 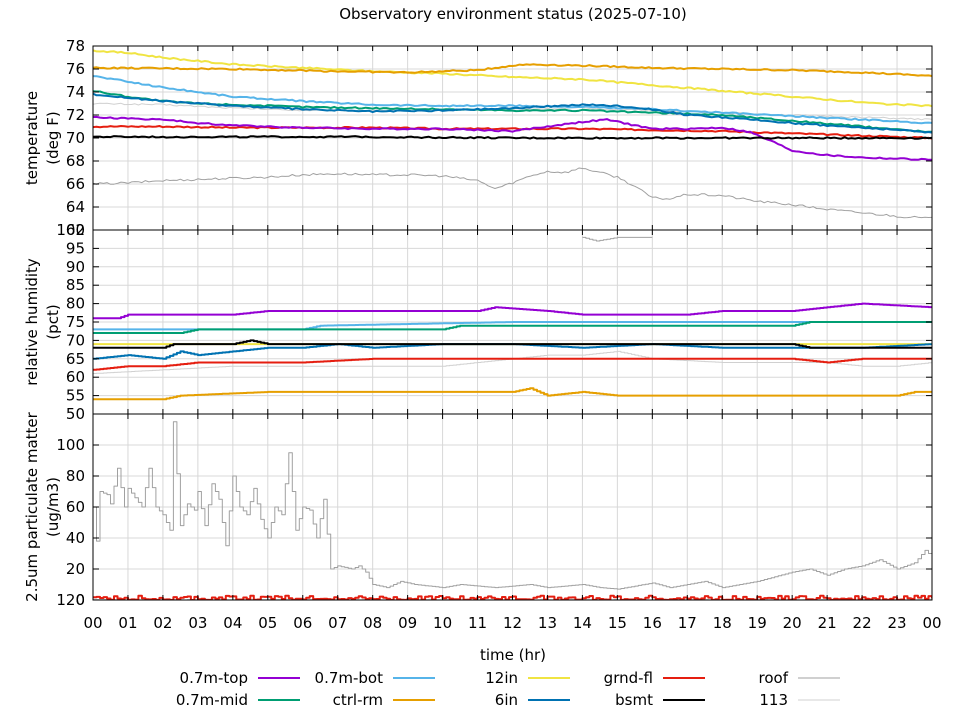 I want to click on y-corner-label: 62, so click(x=75, y=230).